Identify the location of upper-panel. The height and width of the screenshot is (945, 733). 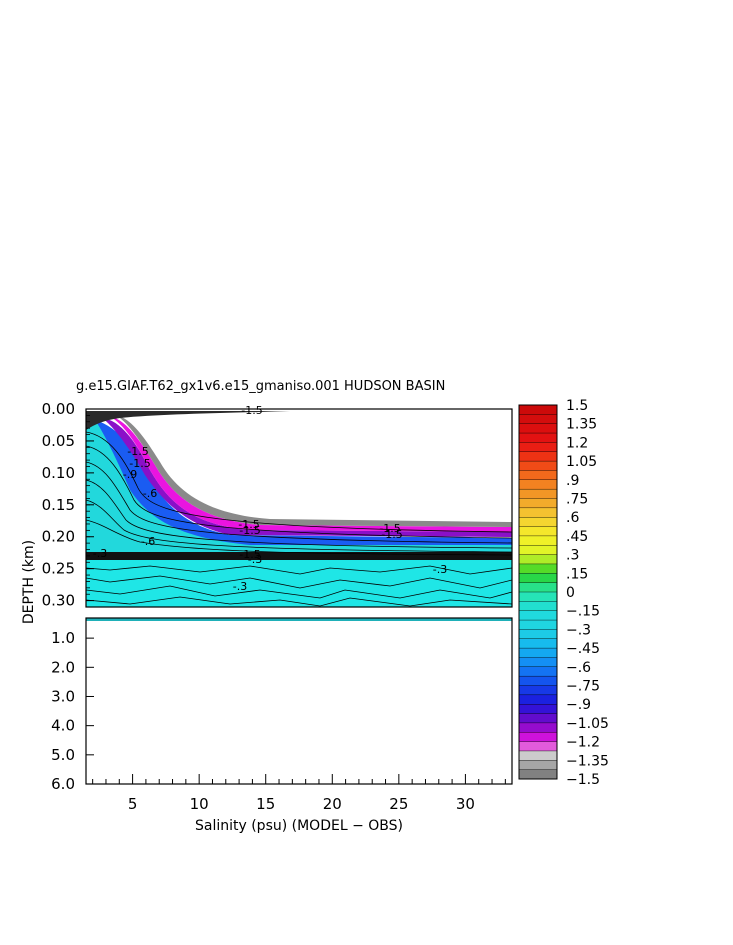
(299, 508).